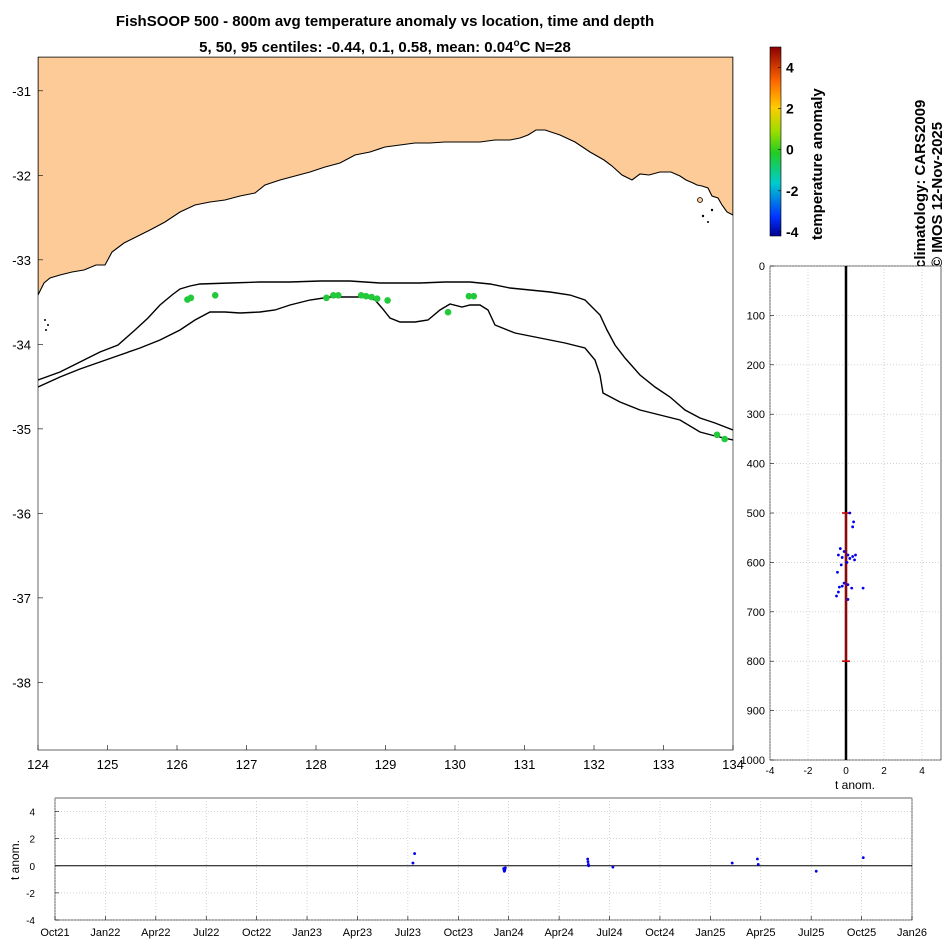  I want to click on ts-x-tick-label: Oct22, so click(256, 933).